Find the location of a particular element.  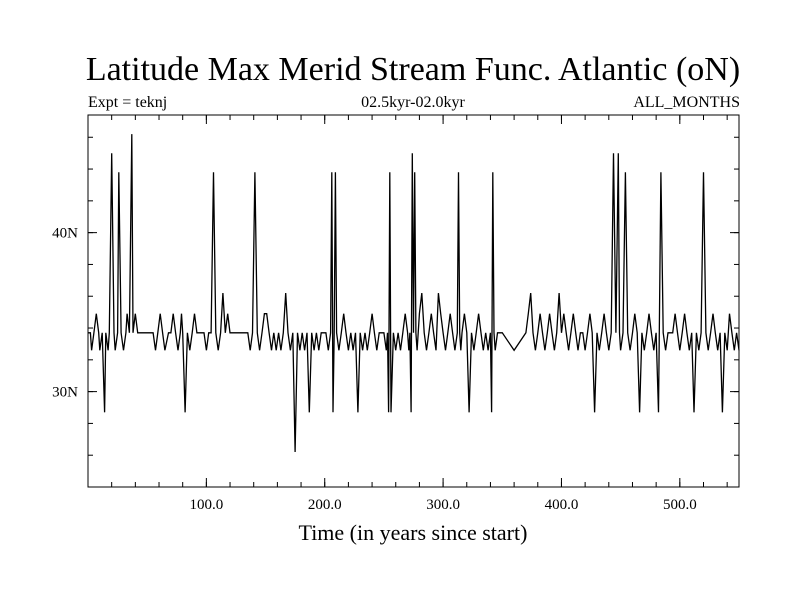

x-tick-label: 200.0 is located at coordinates (325, 505).